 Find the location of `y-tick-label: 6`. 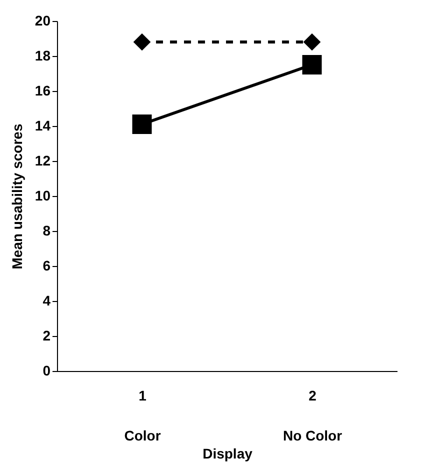

y-tick-label: 6 is located at coordinates (46, 266).